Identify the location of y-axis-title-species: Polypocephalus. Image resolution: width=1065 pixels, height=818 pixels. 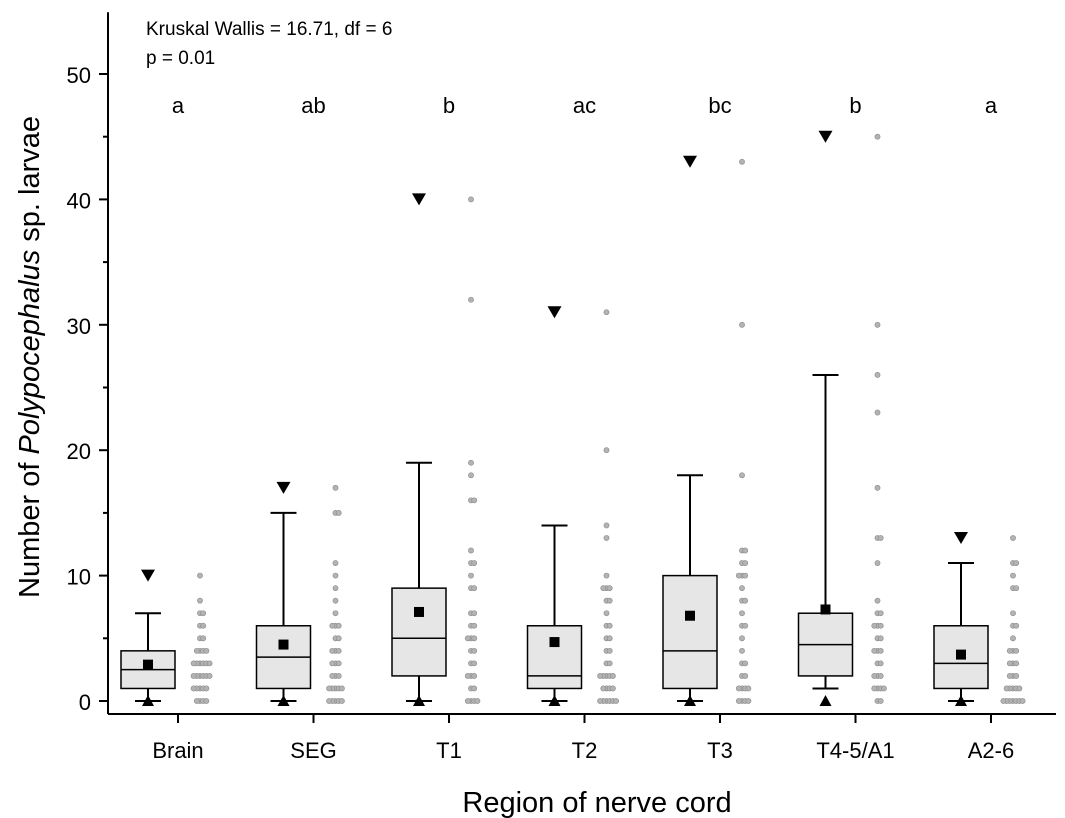
(30, 352).